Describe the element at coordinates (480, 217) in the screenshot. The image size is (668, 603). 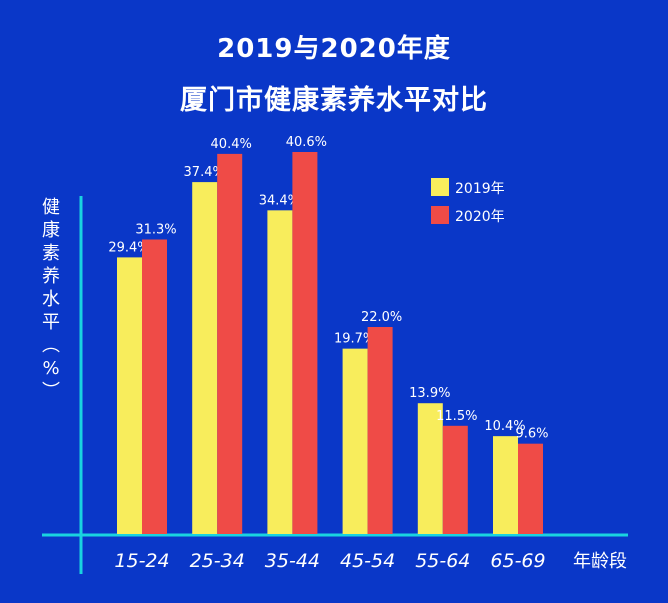
I see `legend-label: 2020年` at that location.